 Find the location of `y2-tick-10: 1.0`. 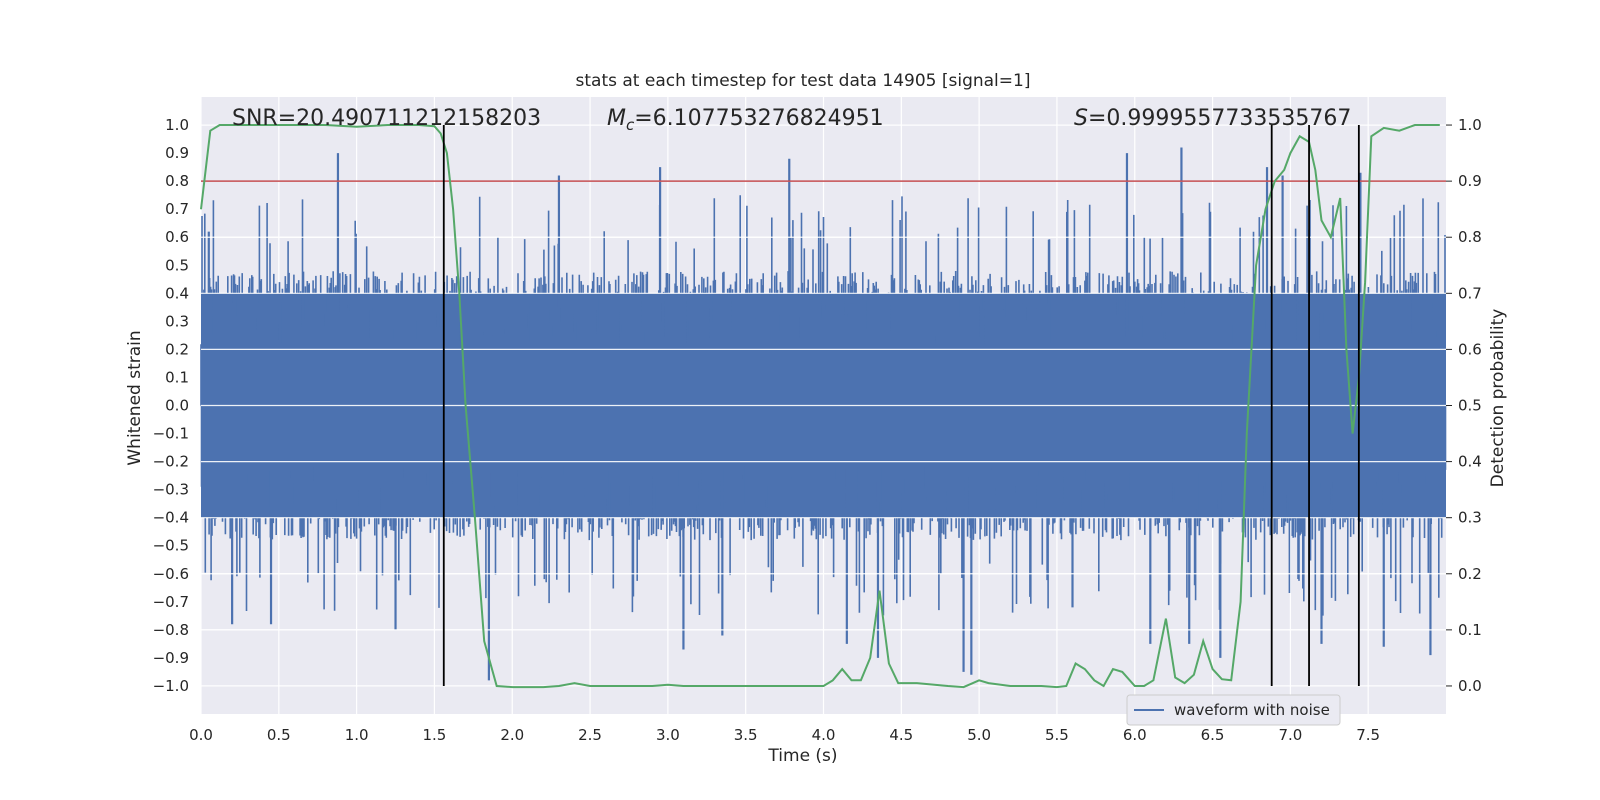

y2-tick-10: 1.0 is located at coordinates (1470, 125).